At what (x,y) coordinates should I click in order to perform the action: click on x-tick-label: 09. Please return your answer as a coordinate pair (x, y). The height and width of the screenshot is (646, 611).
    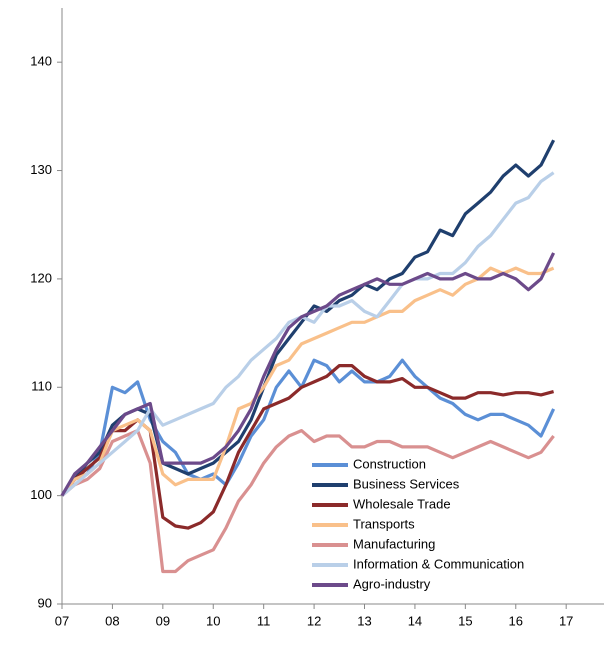
    Looking at the image, I should click on (163, 620).